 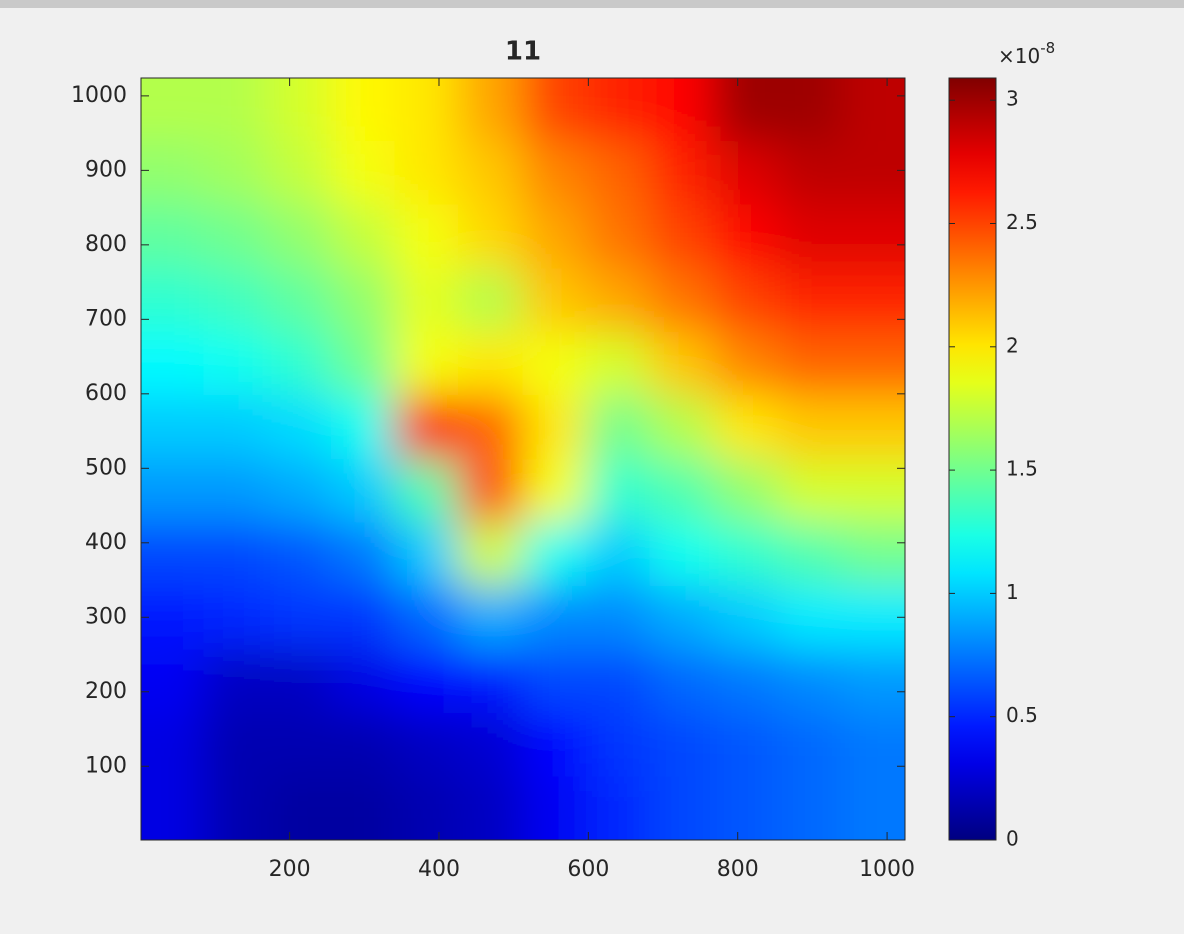 I want to click on x-tick-label: 1000, so click(x=887, y=869).